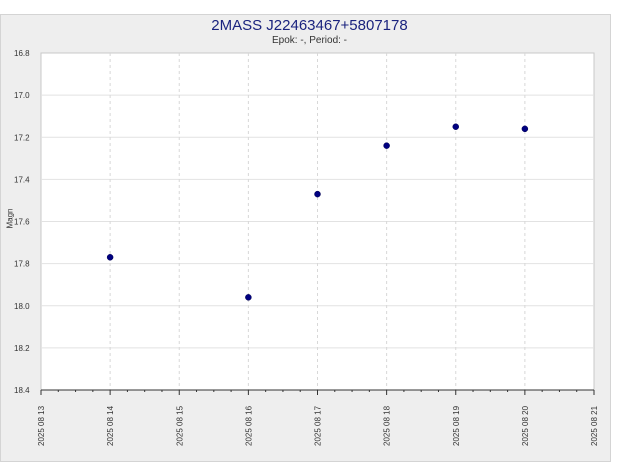 Image resolution: width=619 pixels, height=462 pixels. What do you see at coordinates (110, 425) in the screenshot?
I see `x-tick-label: 2025 08 14` at bounding box center [110, 425].